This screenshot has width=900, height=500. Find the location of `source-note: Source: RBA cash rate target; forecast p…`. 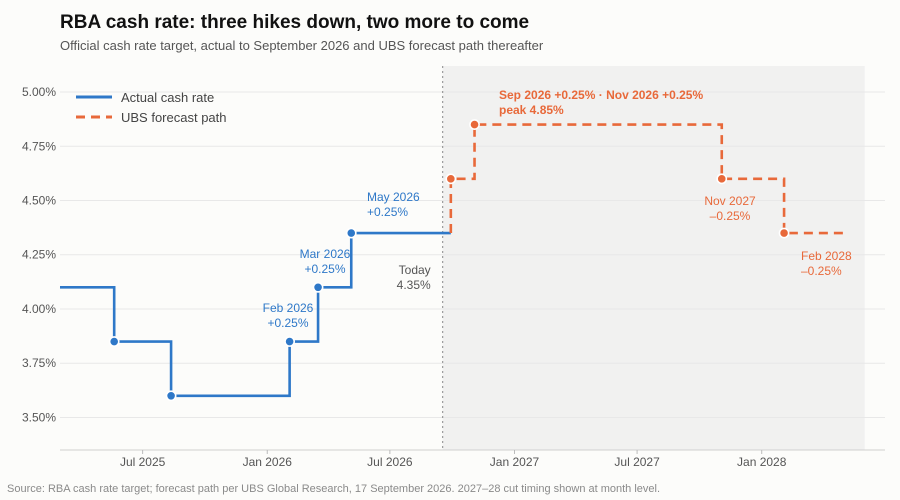

source-note: Source: RBA cash rate target; forecast p… is located at coordinates (334, 489).